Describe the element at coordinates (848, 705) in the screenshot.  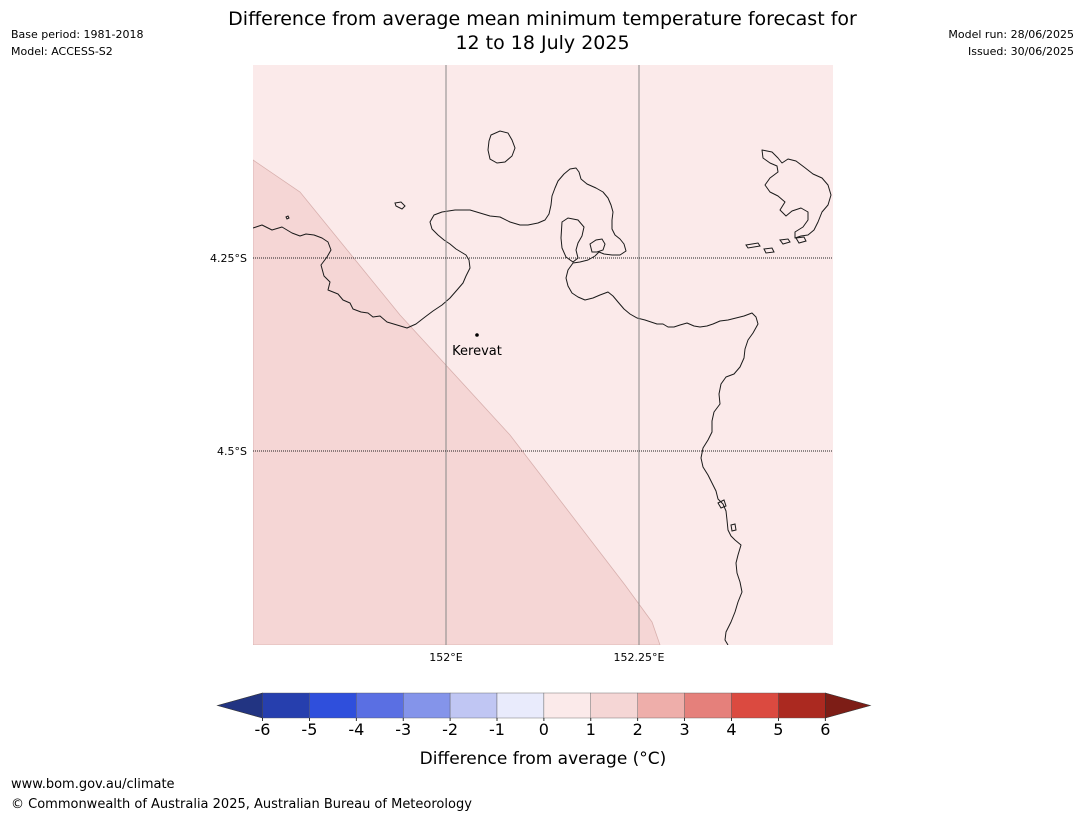
I see `colorbar-extend-high` at that location.